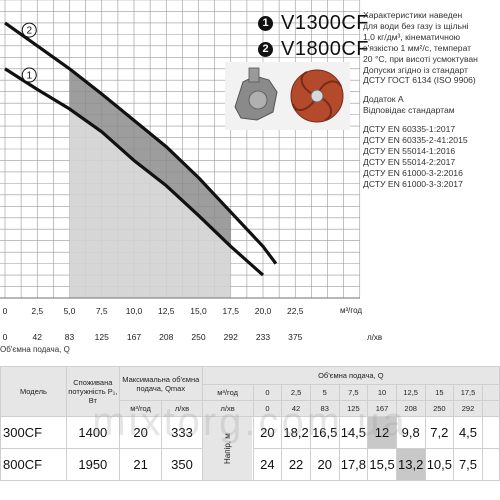 The width and height of the screenshot is (500, 500). Describe the element at coordinates (227, 392) in the screenshot. I see `header-unit-m3: м³/год` at that location.